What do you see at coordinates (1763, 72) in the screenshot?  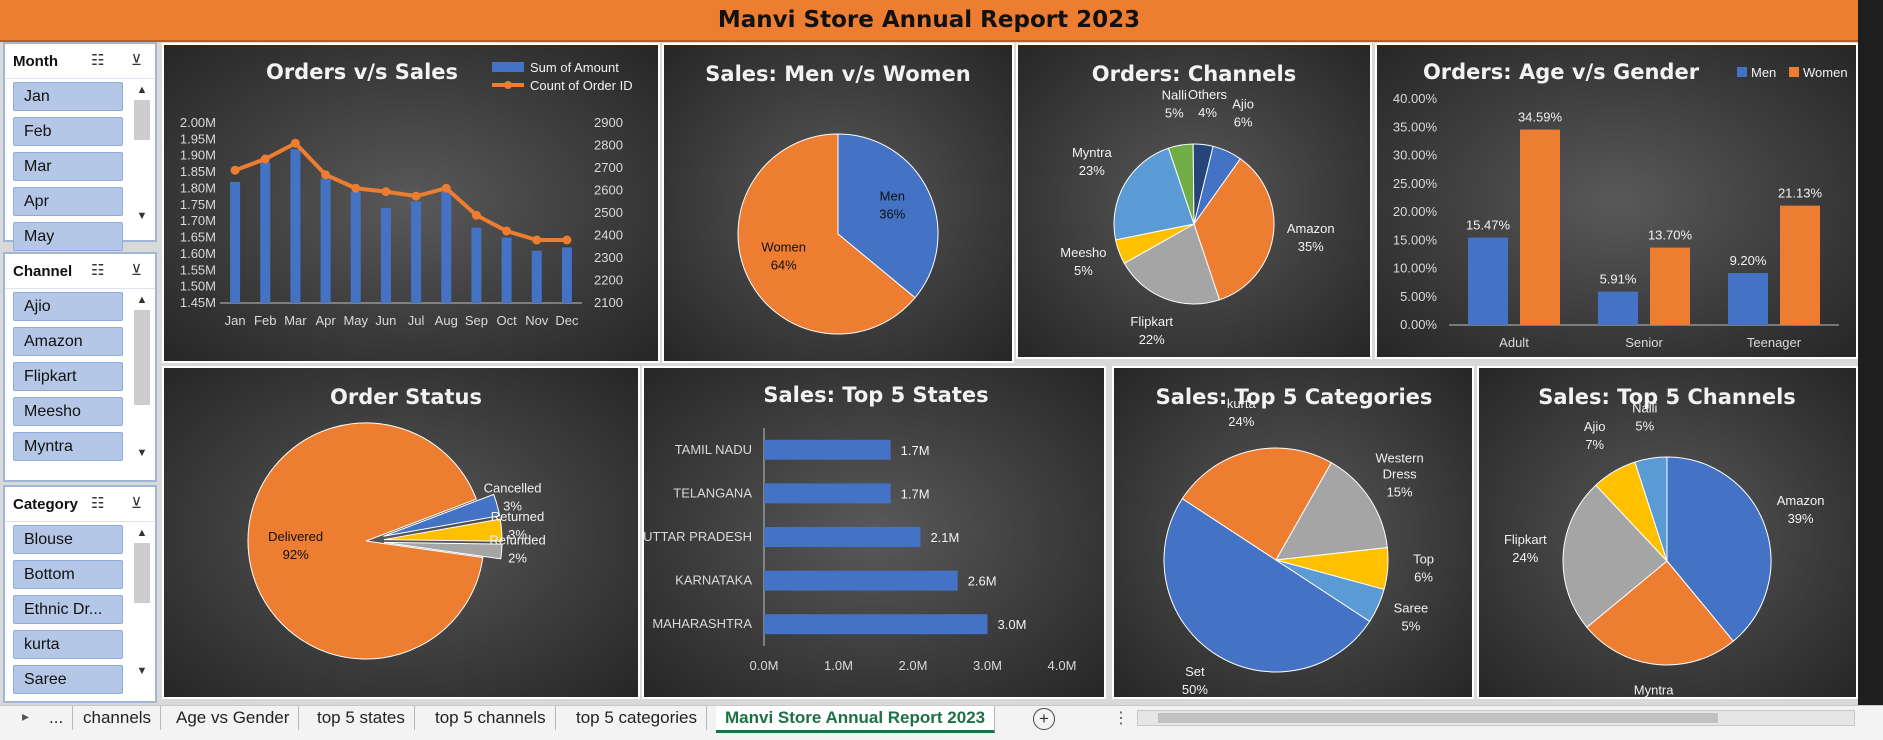 I see `legend-label: Men` at bounding box center [1763, 72].